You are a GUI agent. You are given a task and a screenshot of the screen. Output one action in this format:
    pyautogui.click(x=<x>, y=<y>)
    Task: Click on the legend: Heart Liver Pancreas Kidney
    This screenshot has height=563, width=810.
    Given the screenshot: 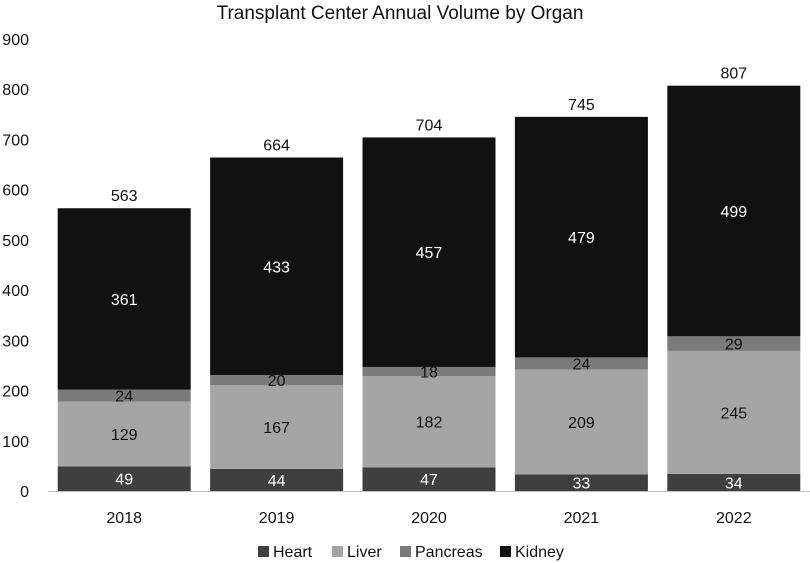 What is the action you would take?
    pyautogui.click(x=411, y=552)
    